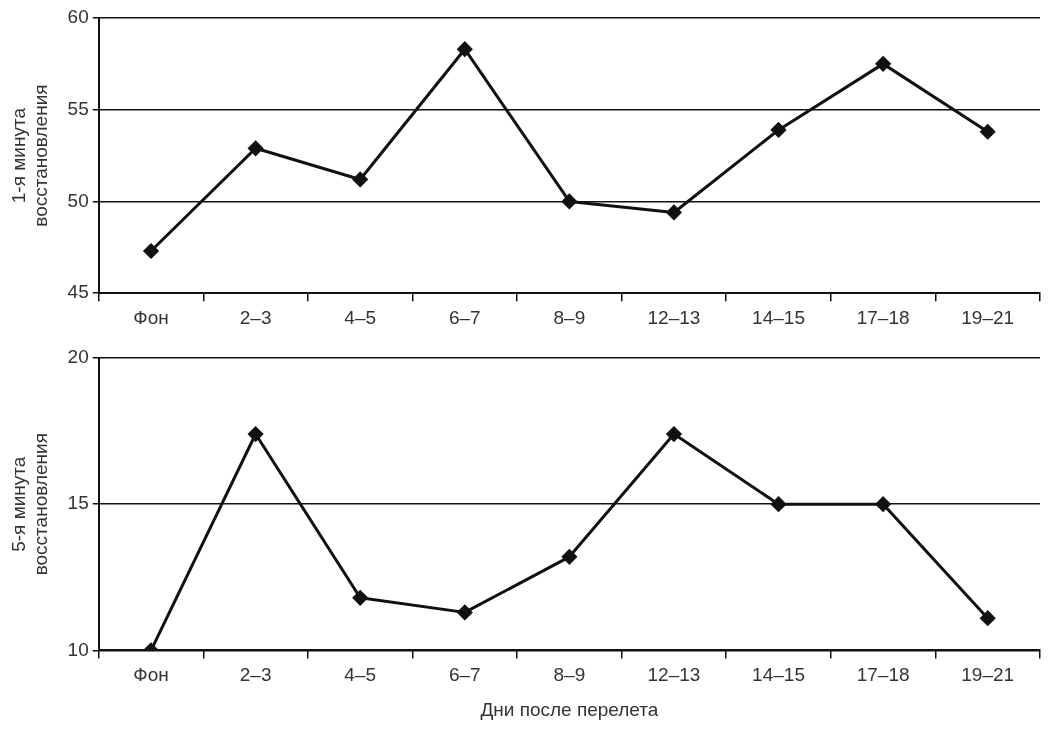  What do you see at coordinates (29, 504) in the screenshot?
I see `y-axis-title: 5-я минута восстановления` at bounding box center [29, 504].